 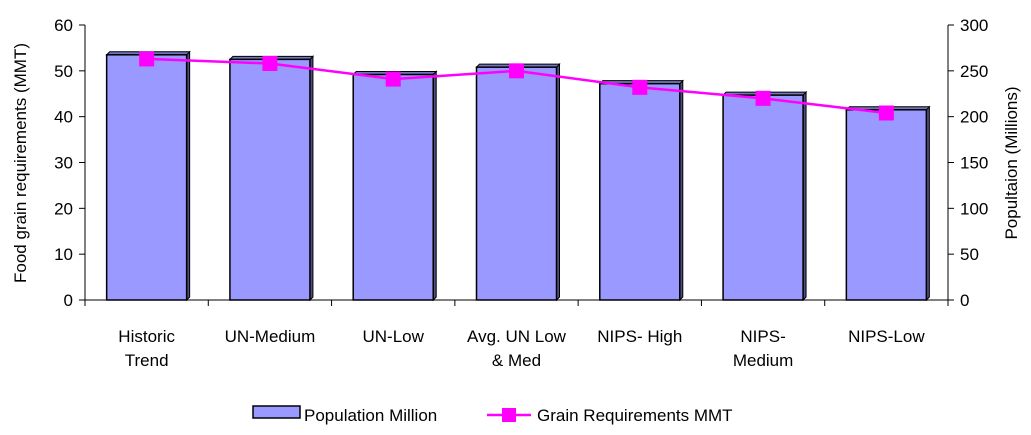 I want to click on x-tick-label: NIPS- High, so click(x=639, y=336).